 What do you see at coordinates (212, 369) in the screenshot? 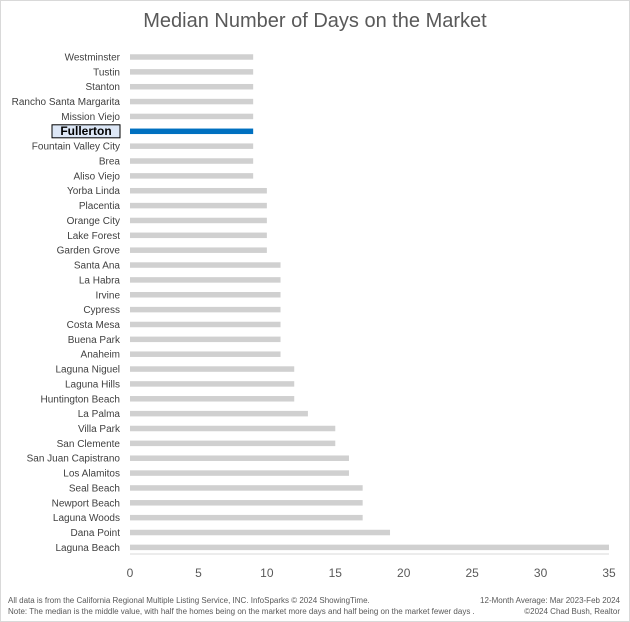
I see `bar-laguna-niguel` at bounding box center [212, 369].